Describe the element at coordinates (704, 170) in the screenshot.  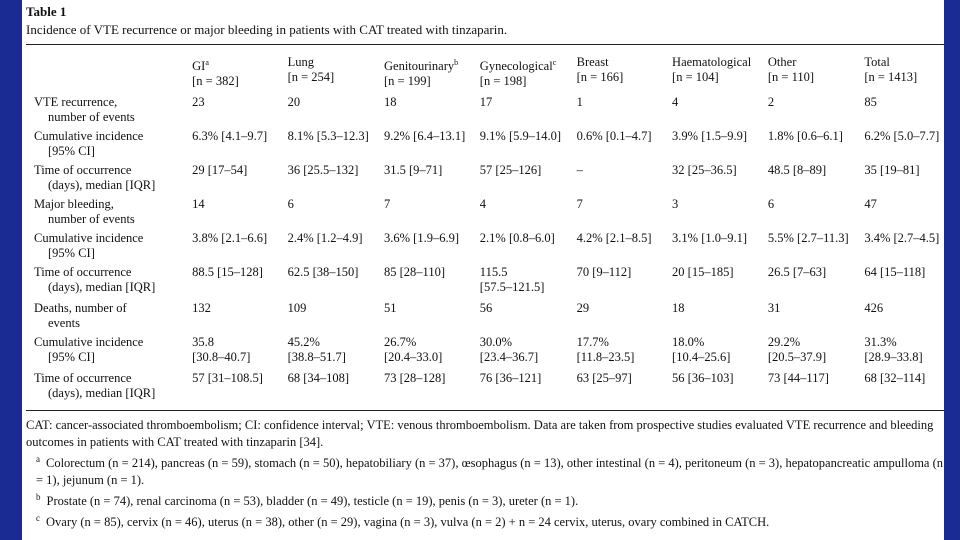
I see `cell-value: 32 [25–36.5]` at that location.